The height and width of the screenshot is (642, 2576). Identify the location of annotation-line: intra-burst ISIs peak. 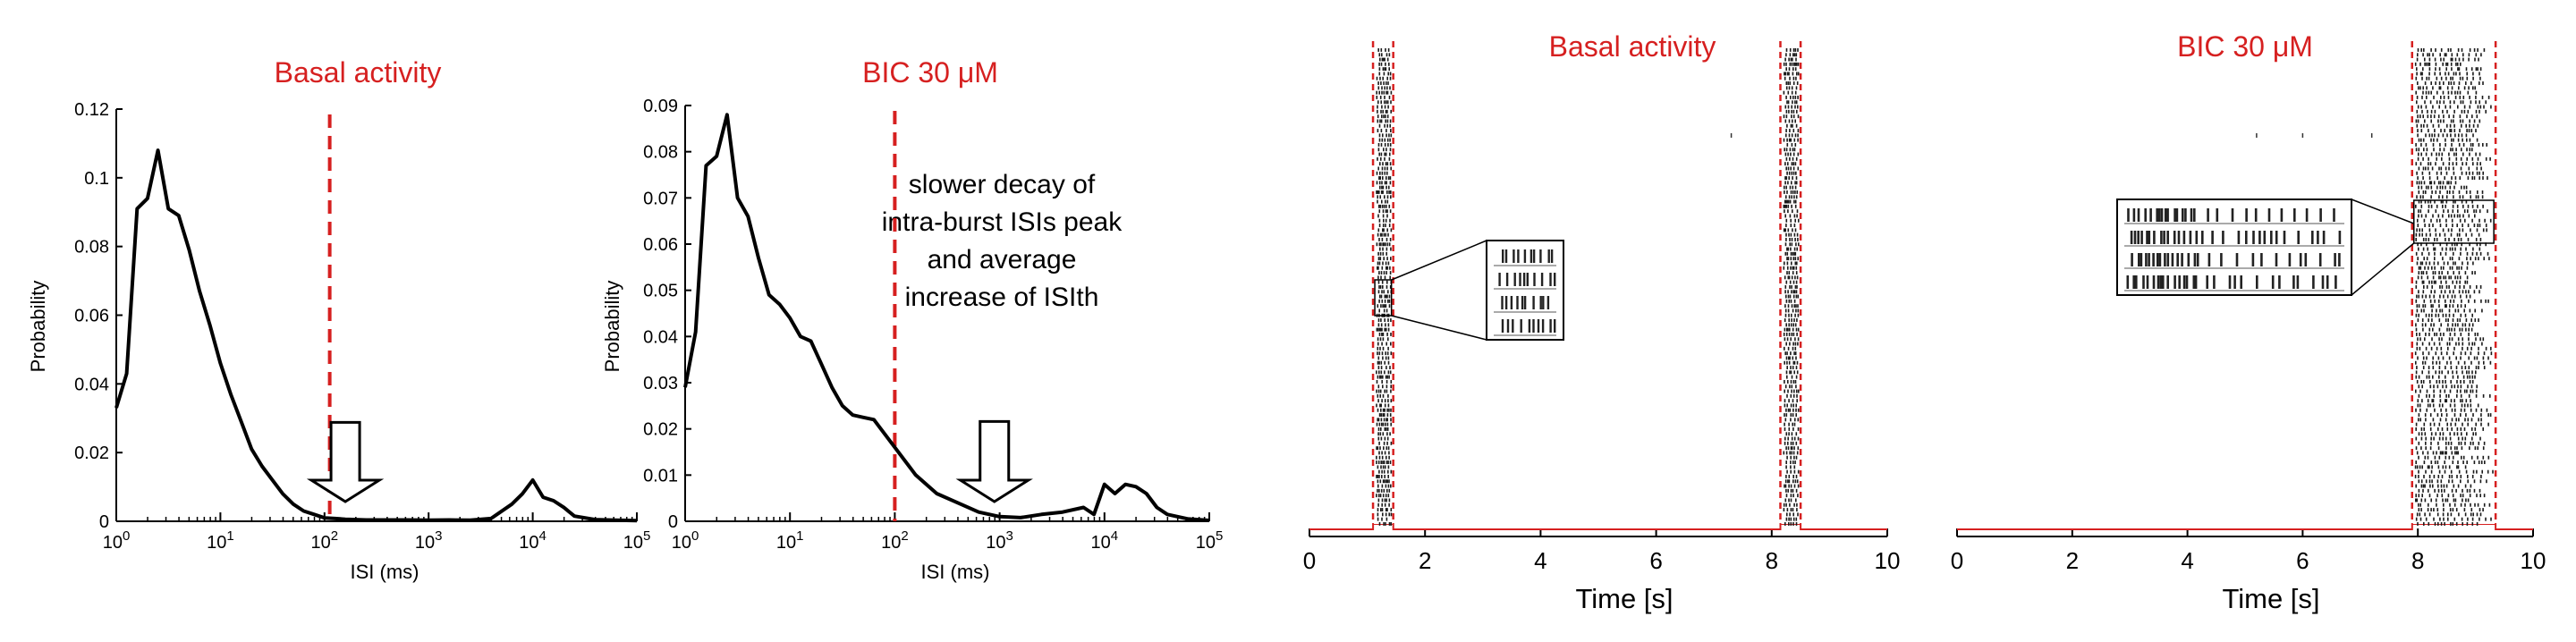
(1002, 222).